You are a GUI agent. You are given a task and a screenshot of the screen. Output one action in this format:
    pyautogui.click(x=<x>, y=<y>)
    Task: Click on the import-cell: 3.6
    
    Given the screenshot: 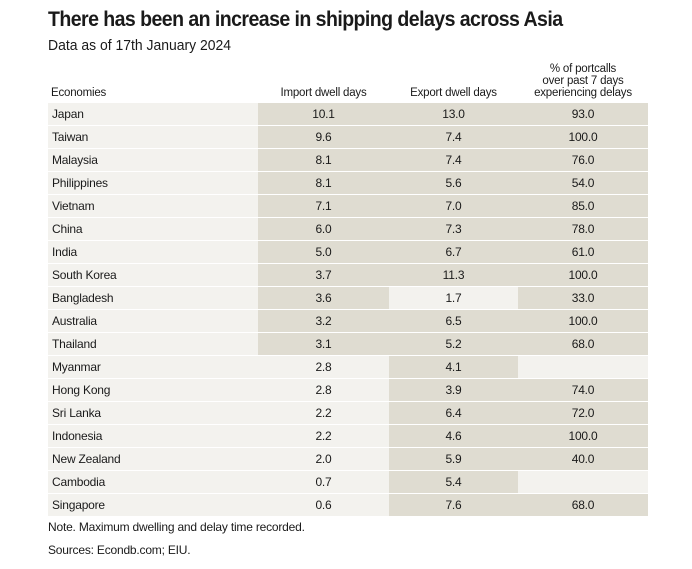 What is the action you would take?
    pyautogui.click(x=323, y=297)
    